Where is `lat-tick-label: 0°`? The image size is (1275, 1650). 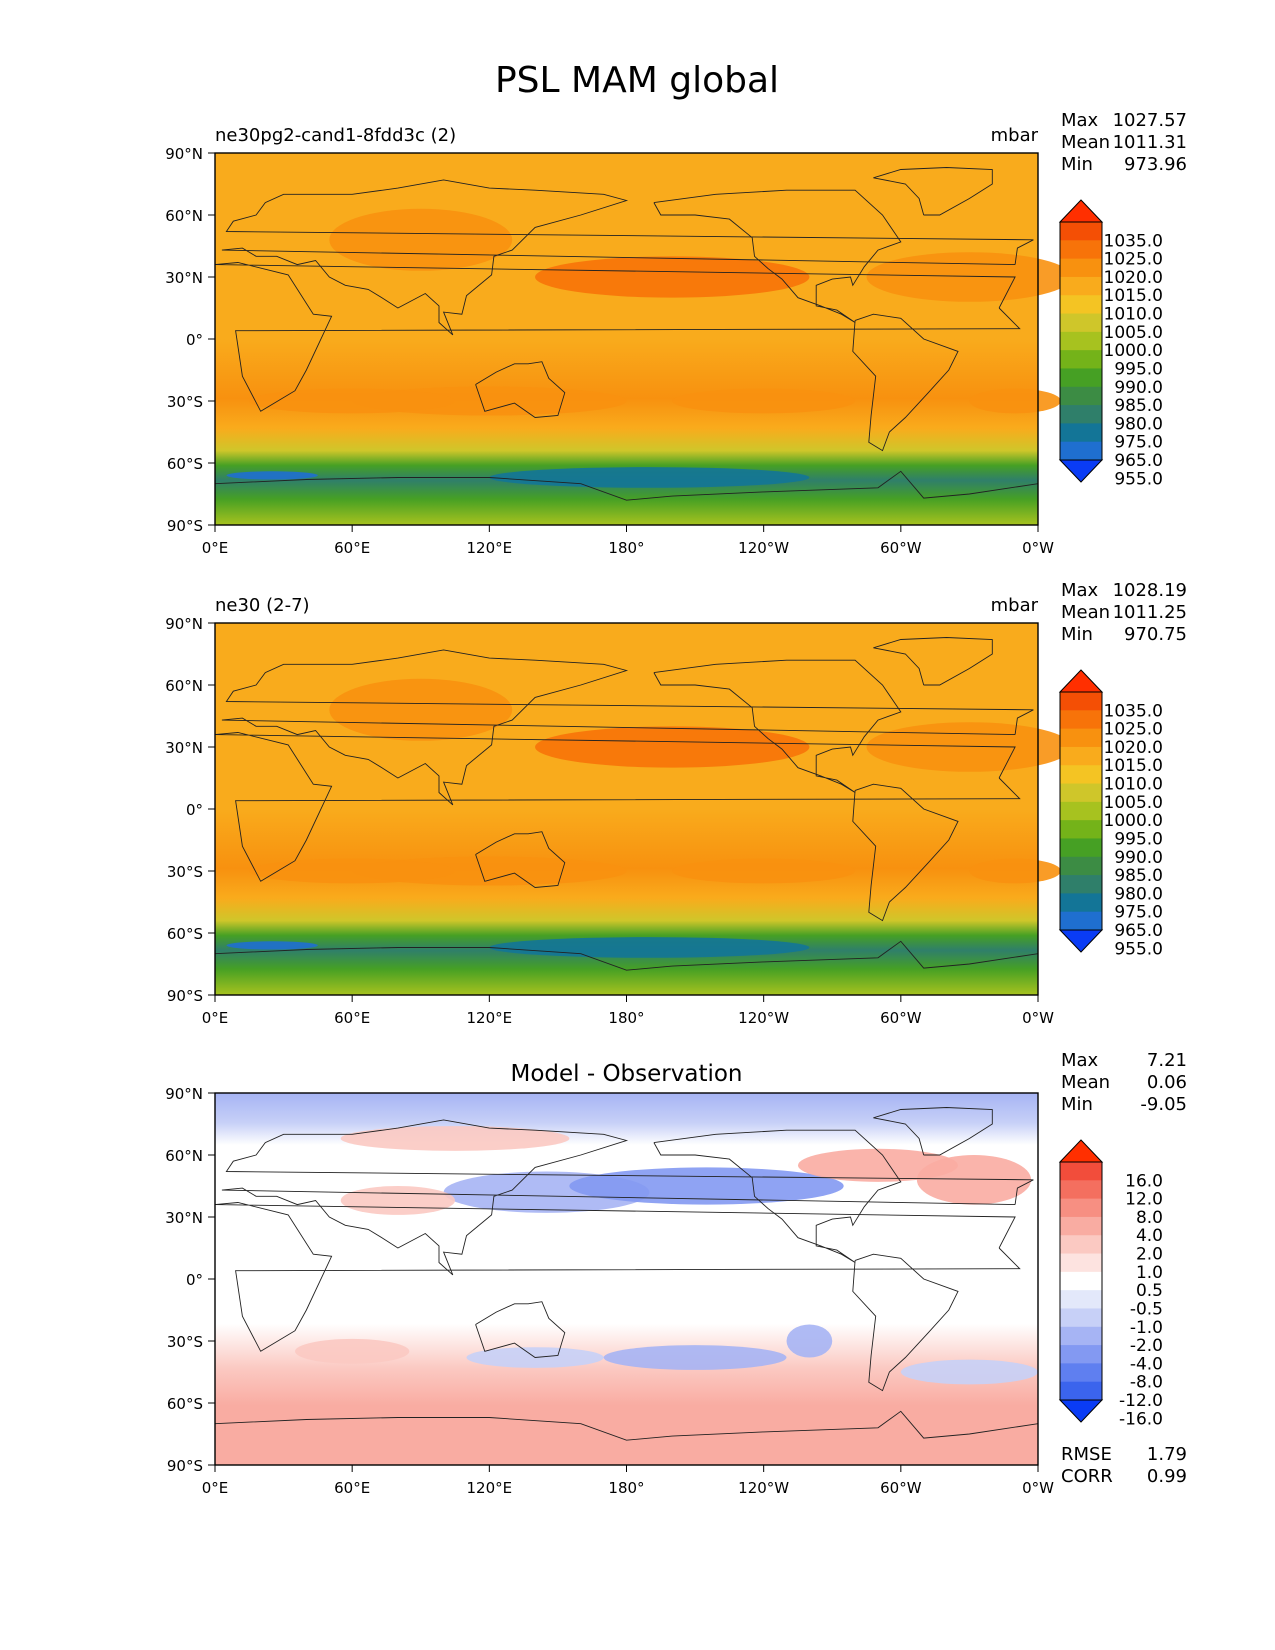 lat-tick-label: 0° is located at coordinates (194, 810).